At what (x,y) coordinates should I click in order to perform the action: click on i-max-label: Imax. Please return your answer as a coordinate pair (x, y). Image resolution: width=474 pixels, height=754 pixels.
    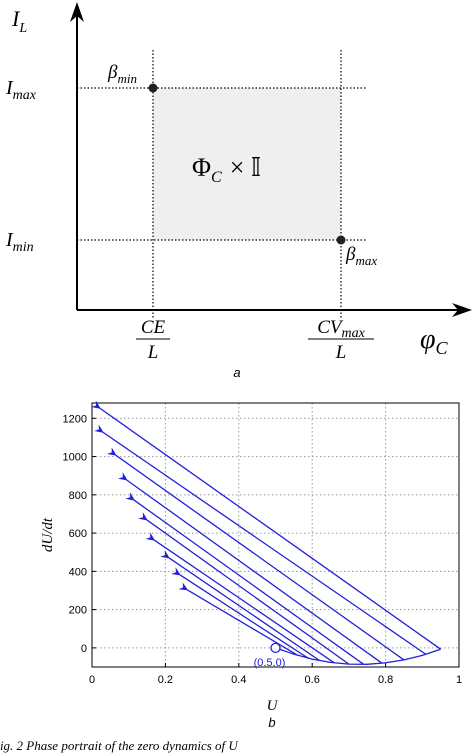
    Looking at the image, I should click on (21, 90).